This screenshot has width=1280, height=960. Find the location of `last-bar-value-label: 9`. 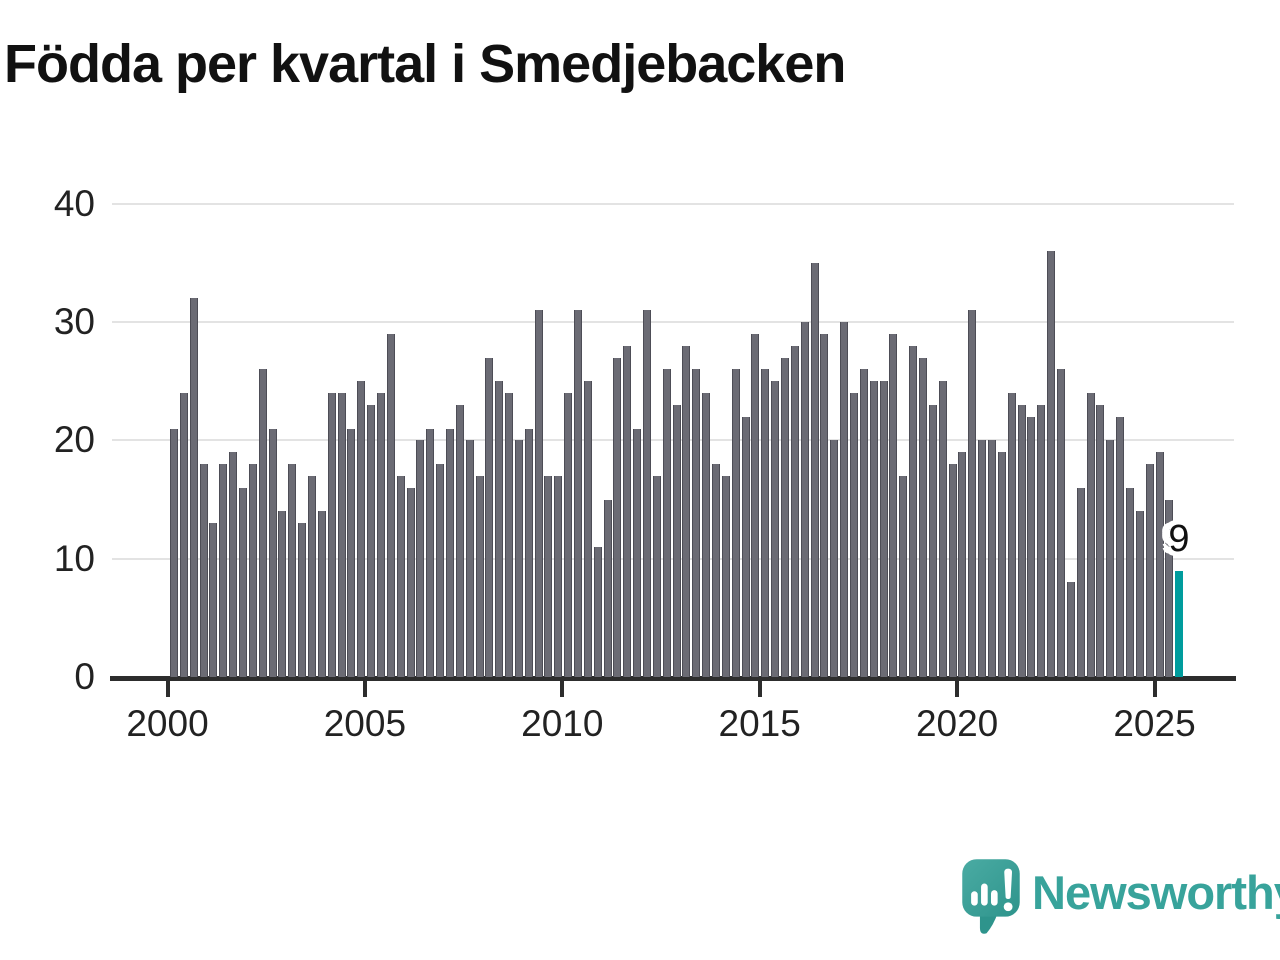

last-bar-value-label: 9 is located at coordinates (1179, 539).